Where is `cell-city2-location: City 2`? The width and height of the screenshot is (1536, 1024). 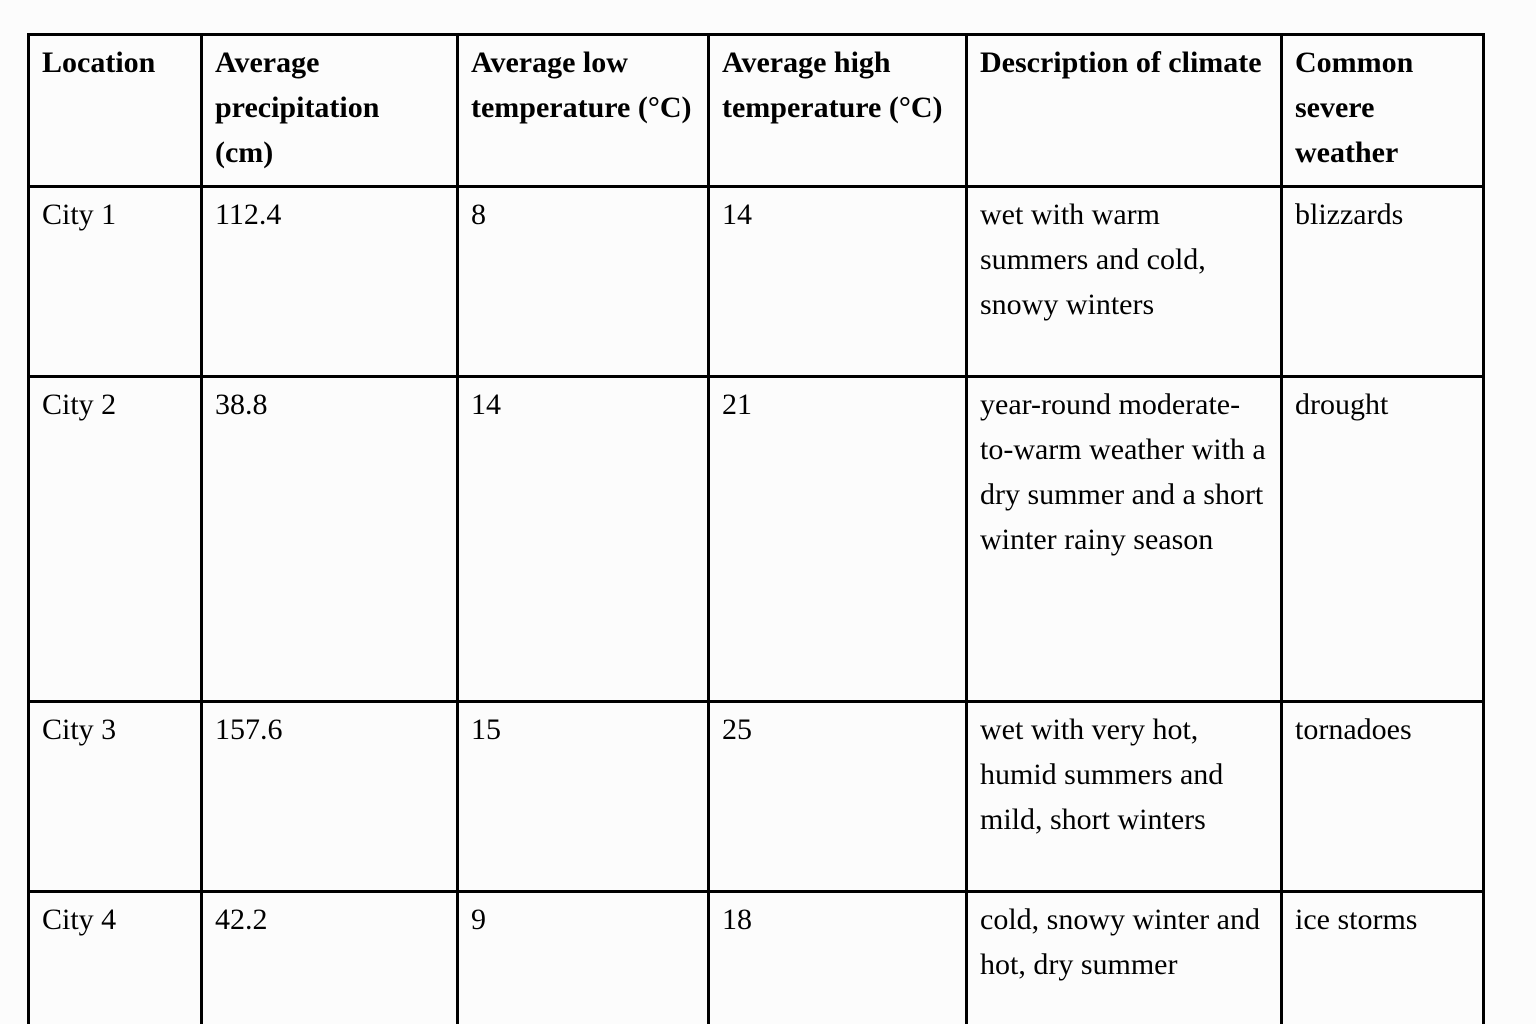 cell-city2-location: City 2 is located at coordinates (115, 539).